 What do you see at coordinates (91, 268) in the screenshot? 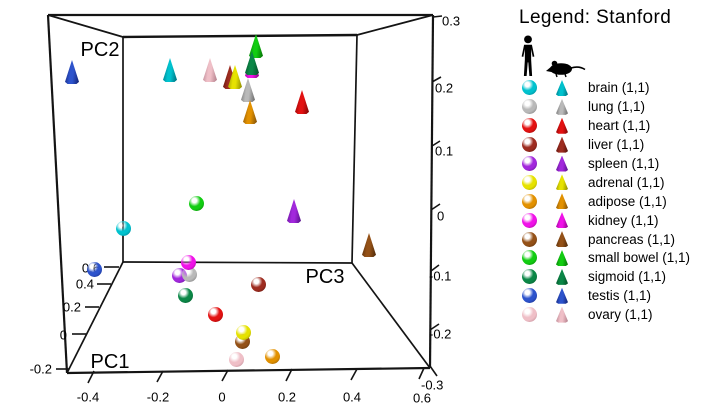
I see `pc3-tick-label: 0.6` at bounding box center [91, 268].